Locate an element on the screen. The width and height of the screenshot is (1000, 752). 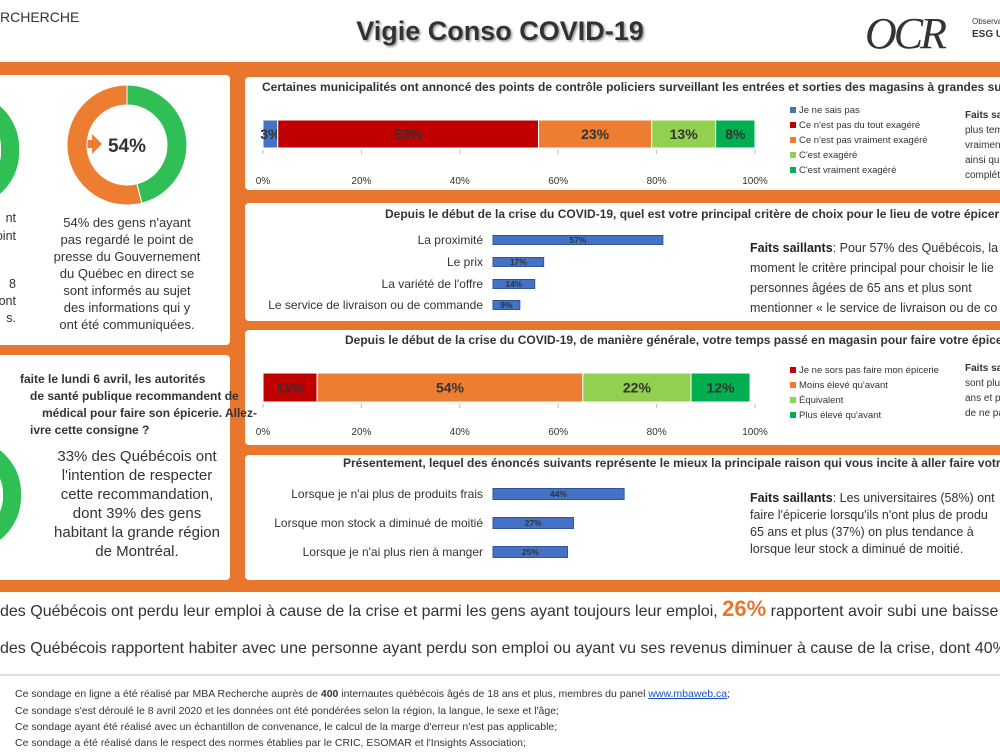
value-label: 11% is located at coordinates (290, 388).